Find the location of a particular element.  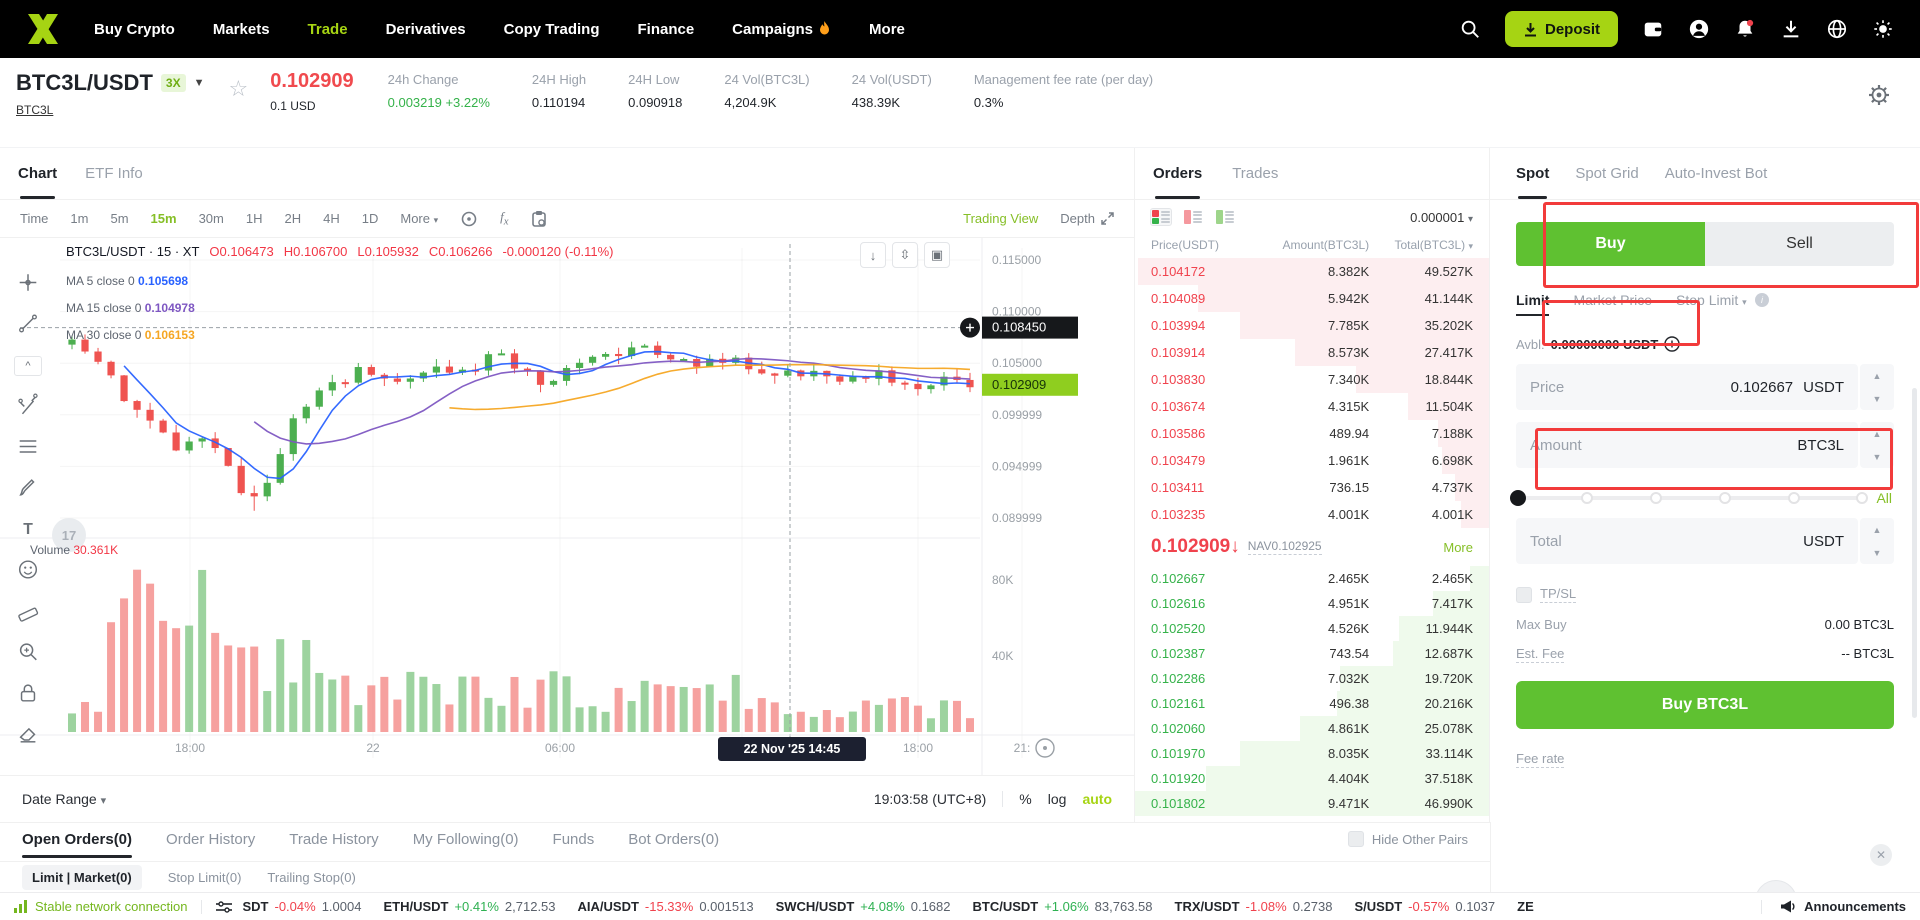

screenshot-button: ▣ is located at coordinates (937, 255).